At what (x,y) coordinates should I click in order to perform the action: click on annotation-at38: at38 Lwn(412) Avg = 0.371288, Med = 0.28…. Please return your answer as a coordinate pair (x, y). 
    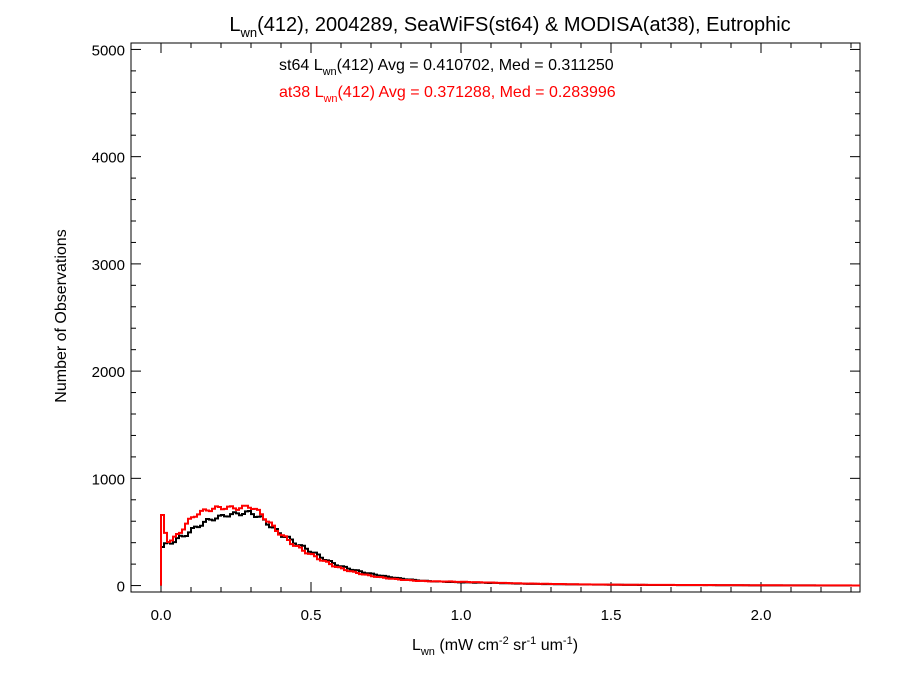
    Looking at the image, I should click on (447, 94).